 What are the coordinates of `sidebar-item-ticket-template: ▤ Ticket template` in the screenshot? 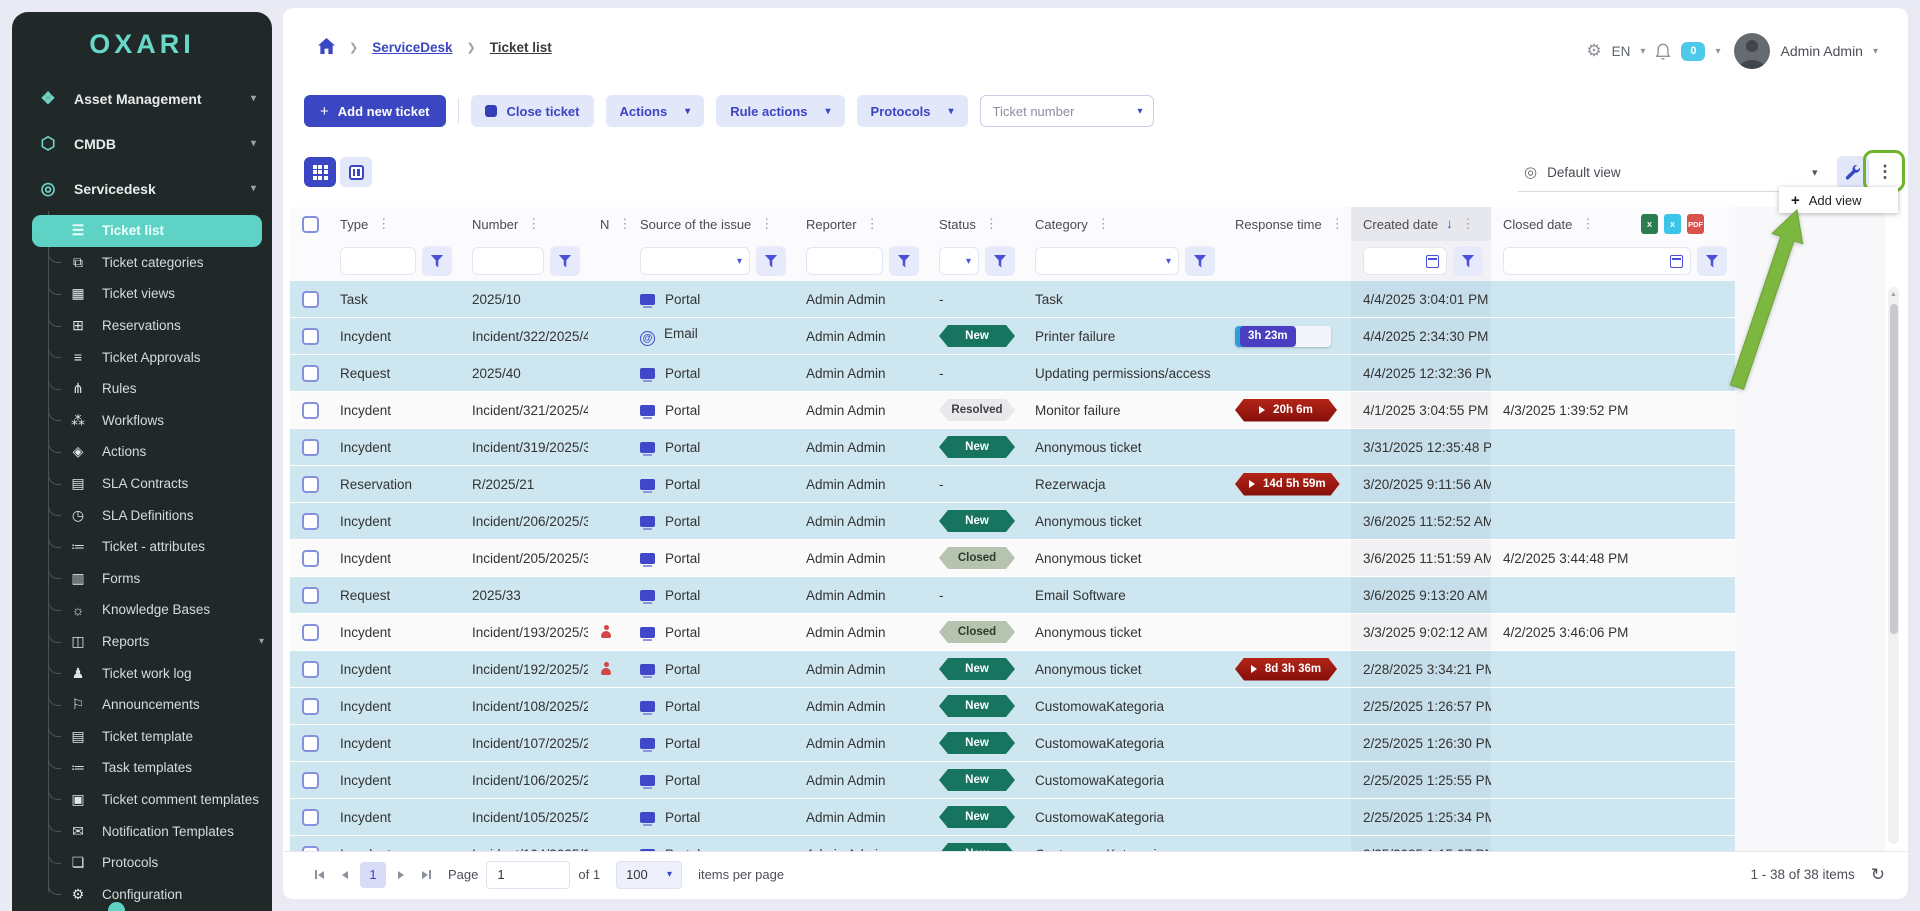 It's located at (160, 737).